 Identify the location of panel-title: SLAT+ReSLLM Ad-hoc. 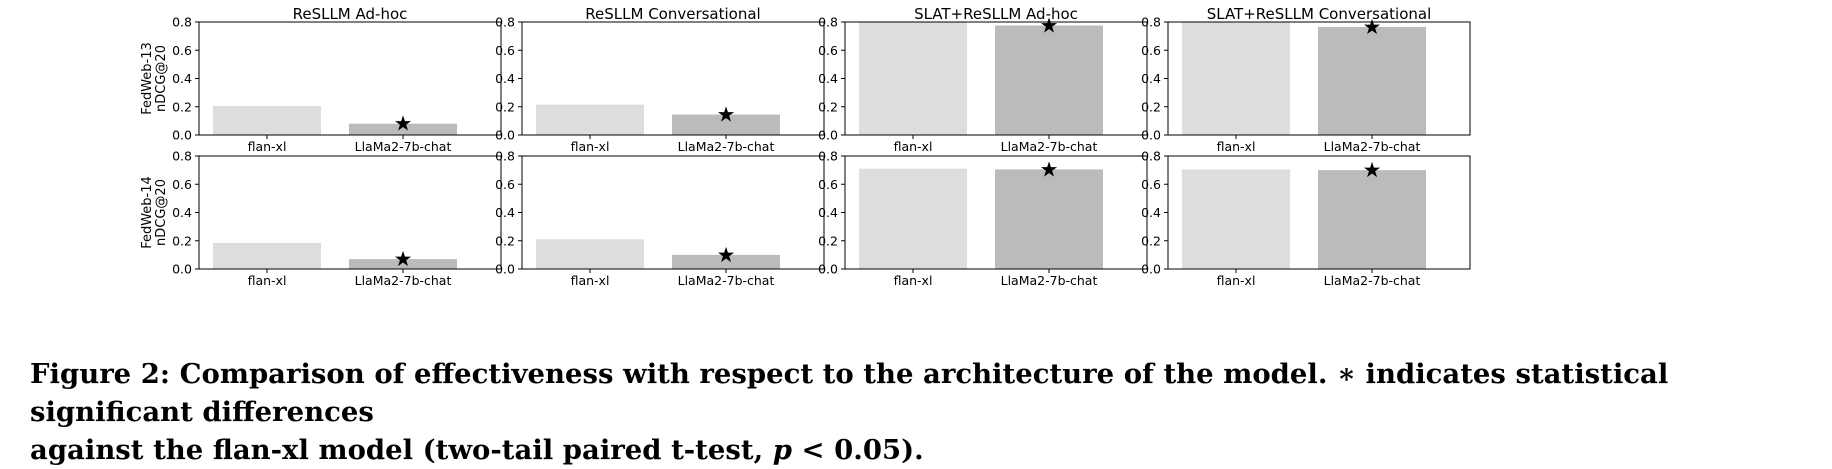
(996, 14).